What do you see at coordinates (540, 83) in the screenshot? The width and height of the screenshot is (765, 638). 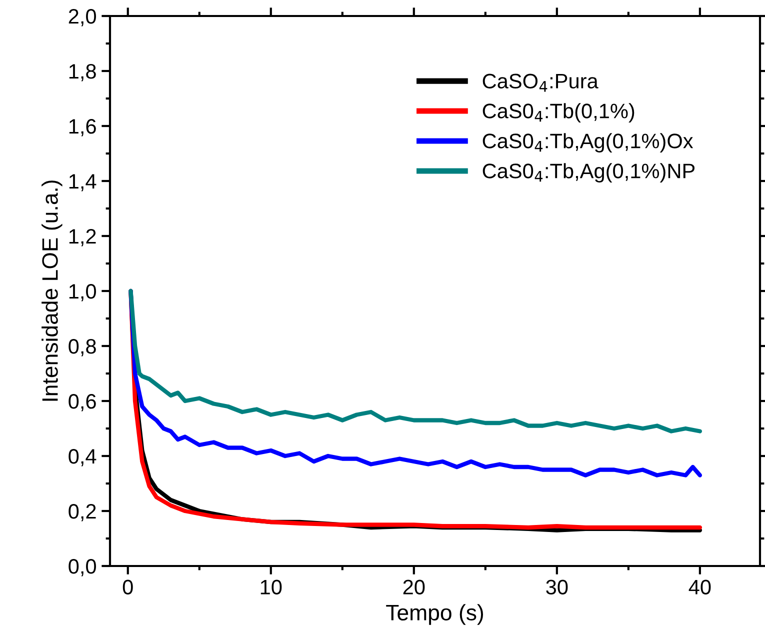 I see `legend-label: CaSO$_{4}$:Pura` at bounding box center [540, 83].